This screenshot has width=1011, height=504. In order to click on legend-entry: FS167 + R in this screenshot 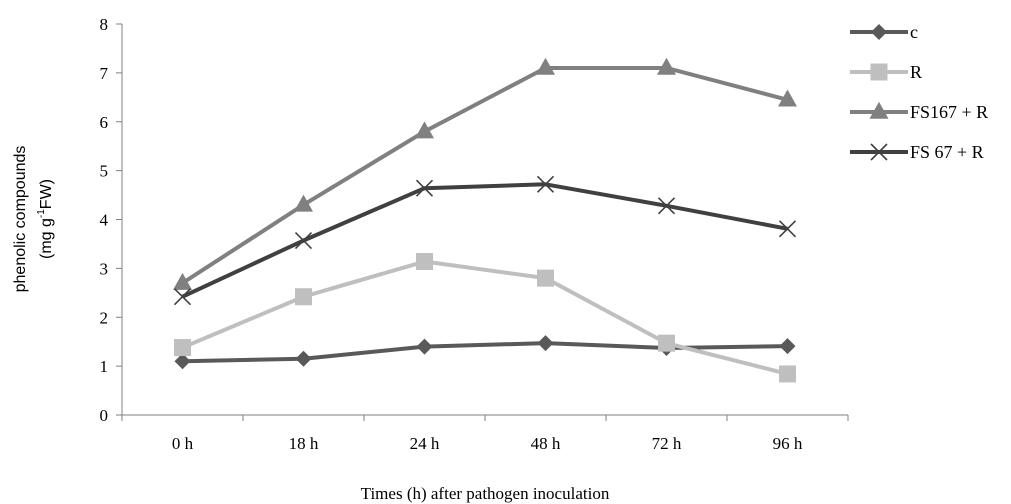, I will do `click(919, 111)`.